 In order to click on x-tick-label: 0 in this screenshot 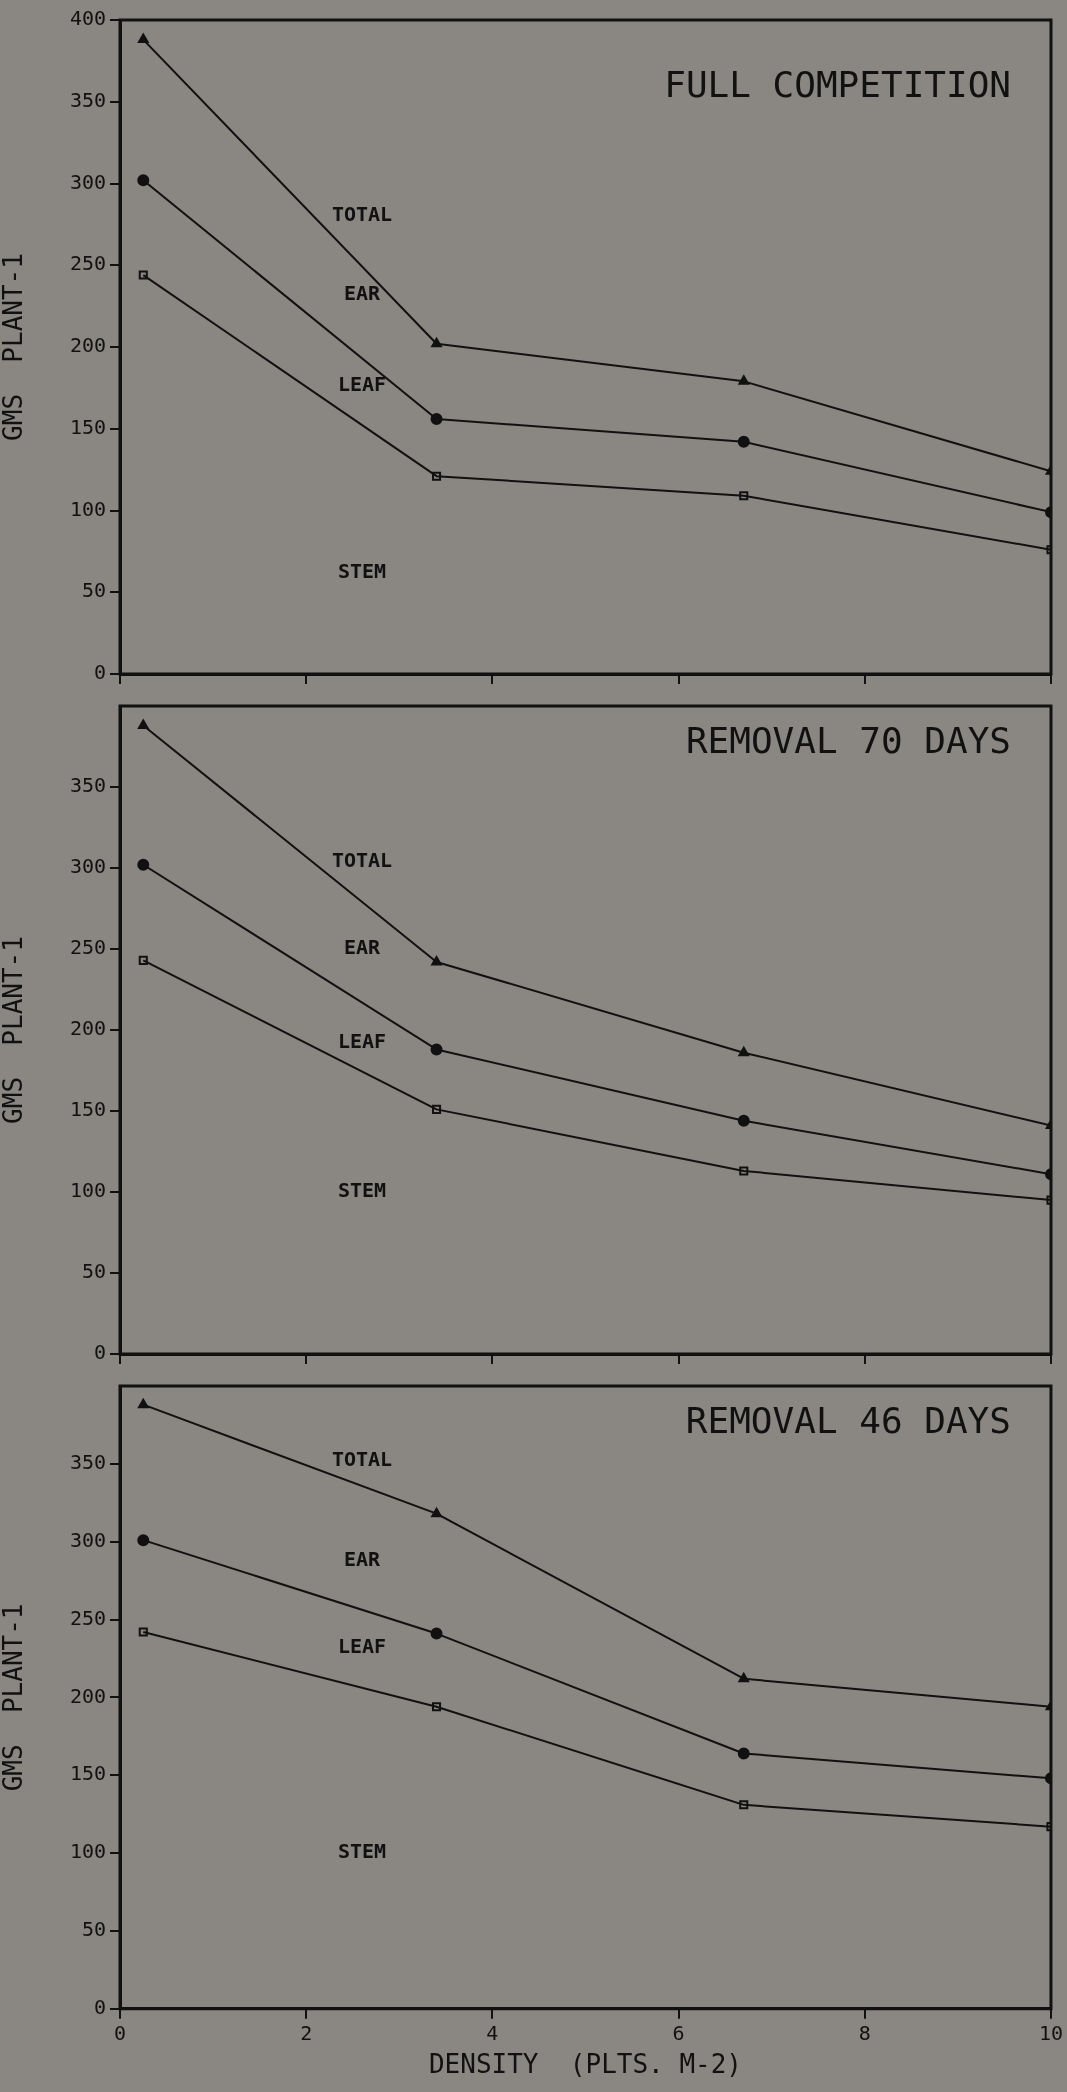, I will do `click(120, 2033)`.